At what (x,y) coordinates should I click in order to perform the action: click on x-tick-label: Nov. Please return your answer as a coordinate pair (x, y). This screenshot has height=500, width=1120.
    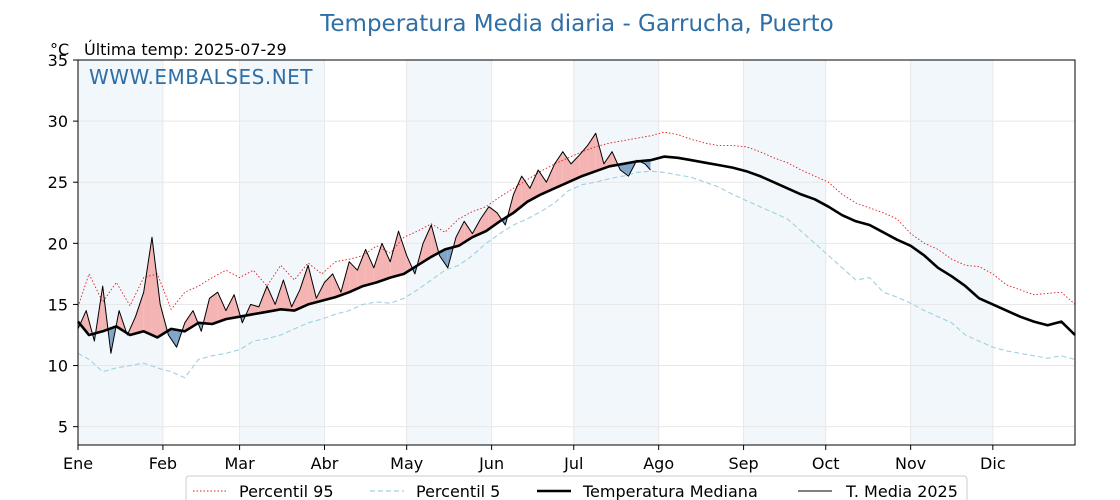
    Looking at the image, I should click on (910, 463).